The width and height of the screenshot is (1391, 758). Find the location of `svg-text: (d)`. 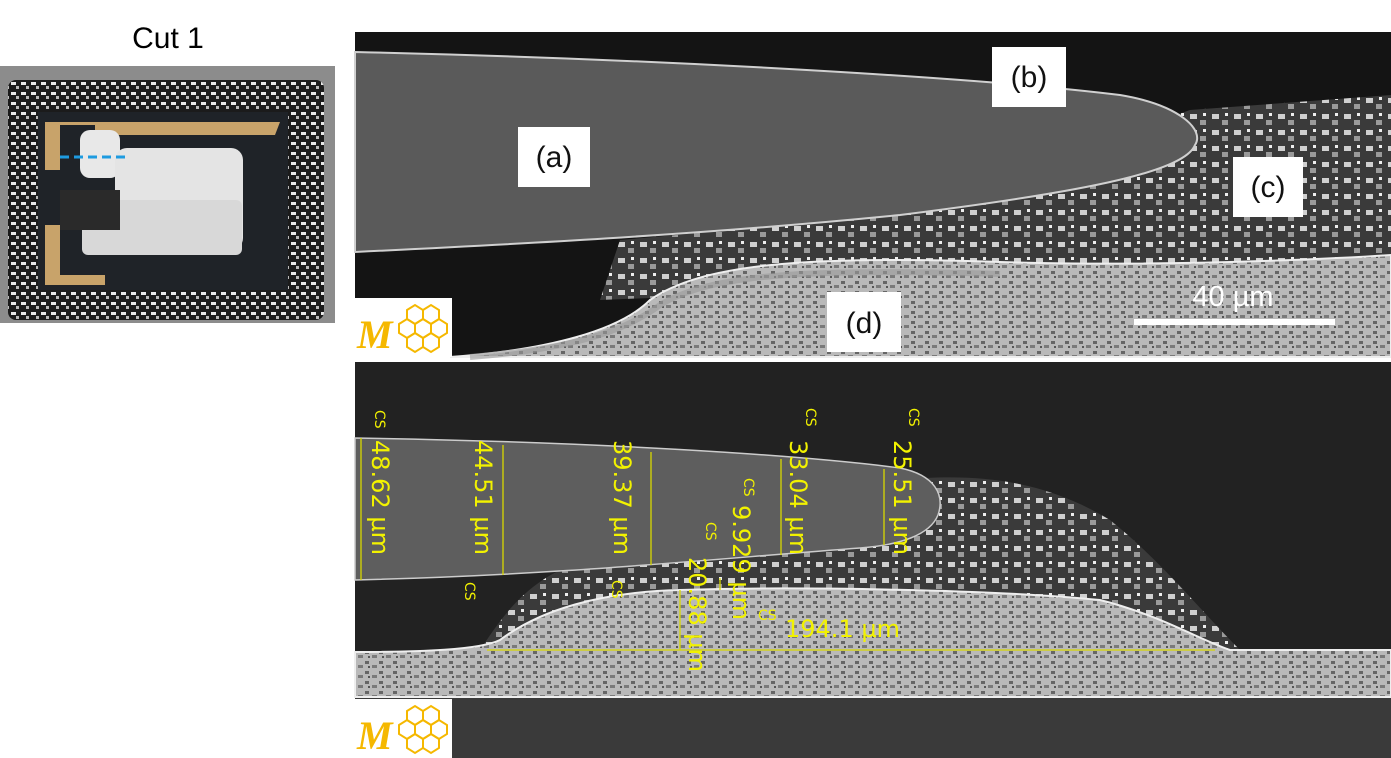

svg-text: (d) is located at coordinates (864, 323).